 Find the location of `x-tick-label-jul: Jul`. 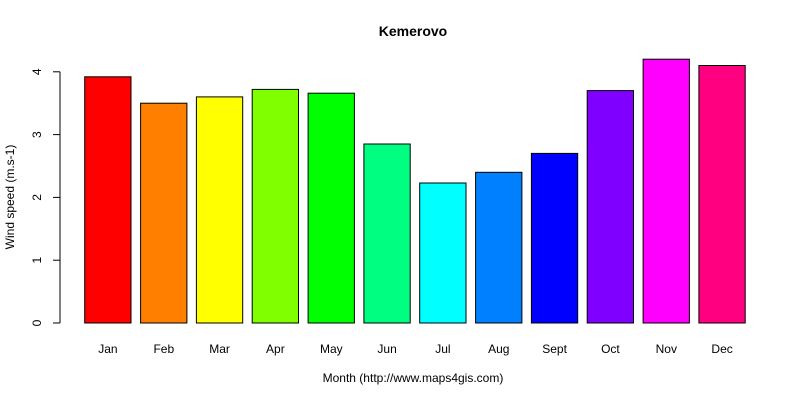

x-tick-label-jul: Jul is located at coordinates (442, 349).